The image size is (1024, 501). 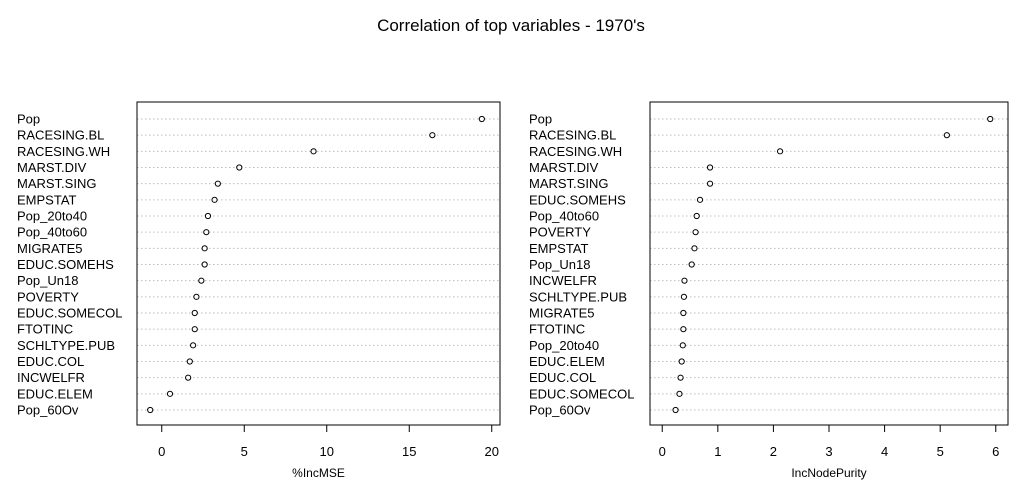 I want to click on tick-label: 1, so click(x=717, y=451).